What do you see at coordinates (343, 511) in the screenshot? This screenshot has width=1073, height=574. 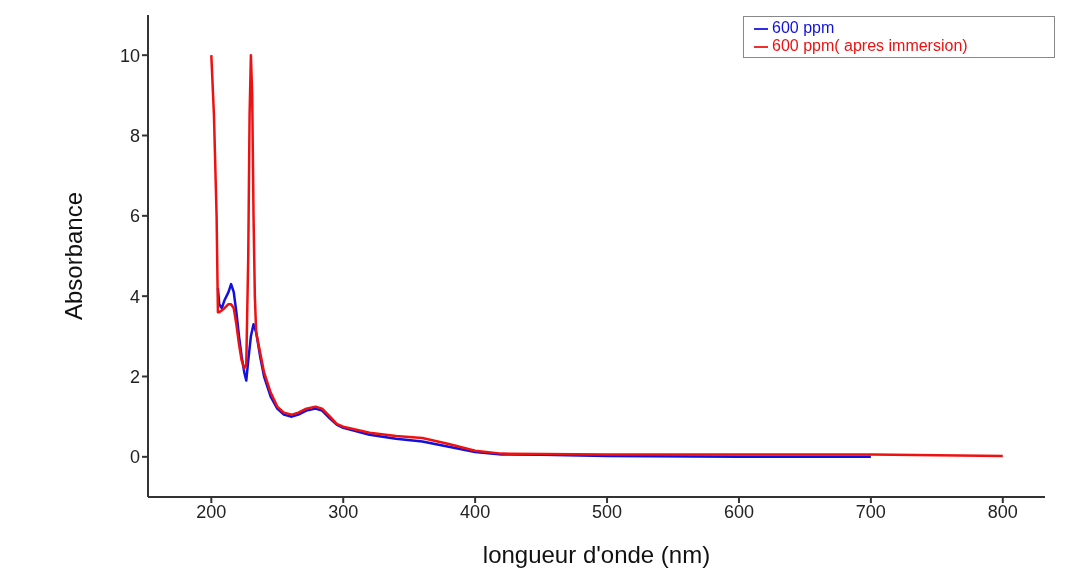 I see `x-tick-label: 300` at bounding box center [343, 511].